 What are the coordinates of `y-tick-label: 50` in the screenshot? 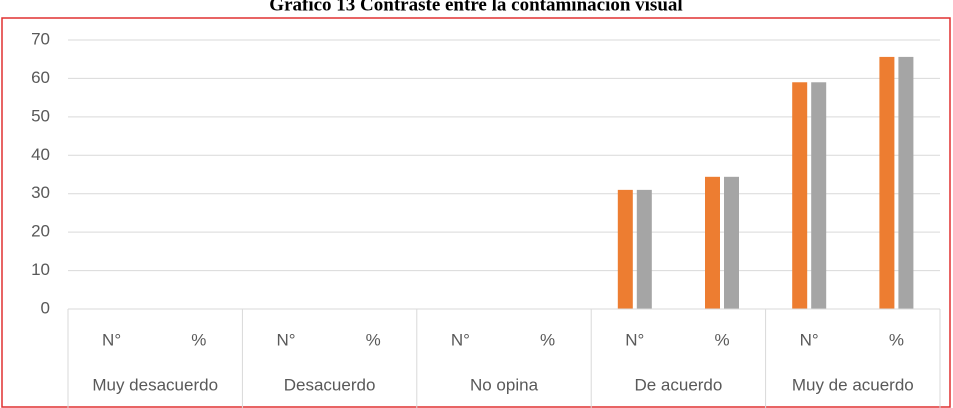 It's located at (40, 115).